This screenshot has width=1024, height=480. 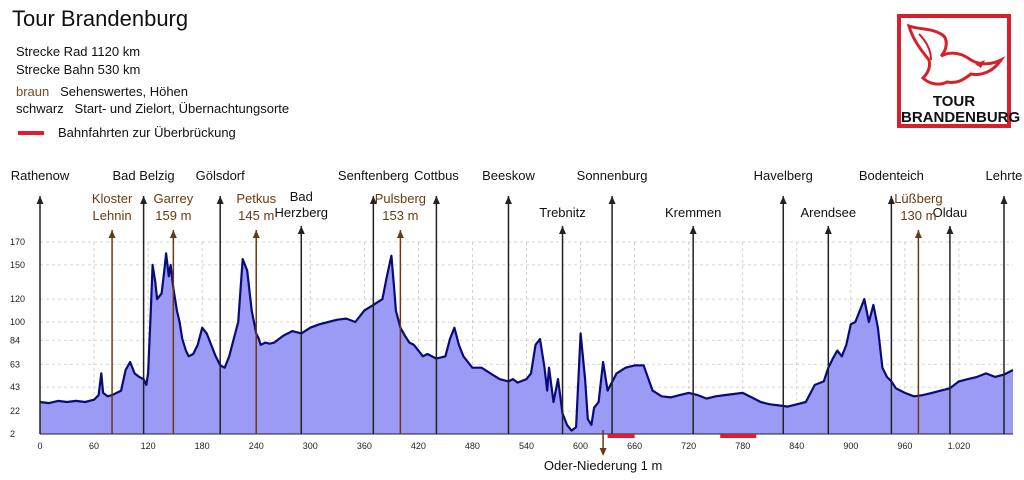 I want to click on black-marker-label: Havelberg, so click(x=783, y=175).